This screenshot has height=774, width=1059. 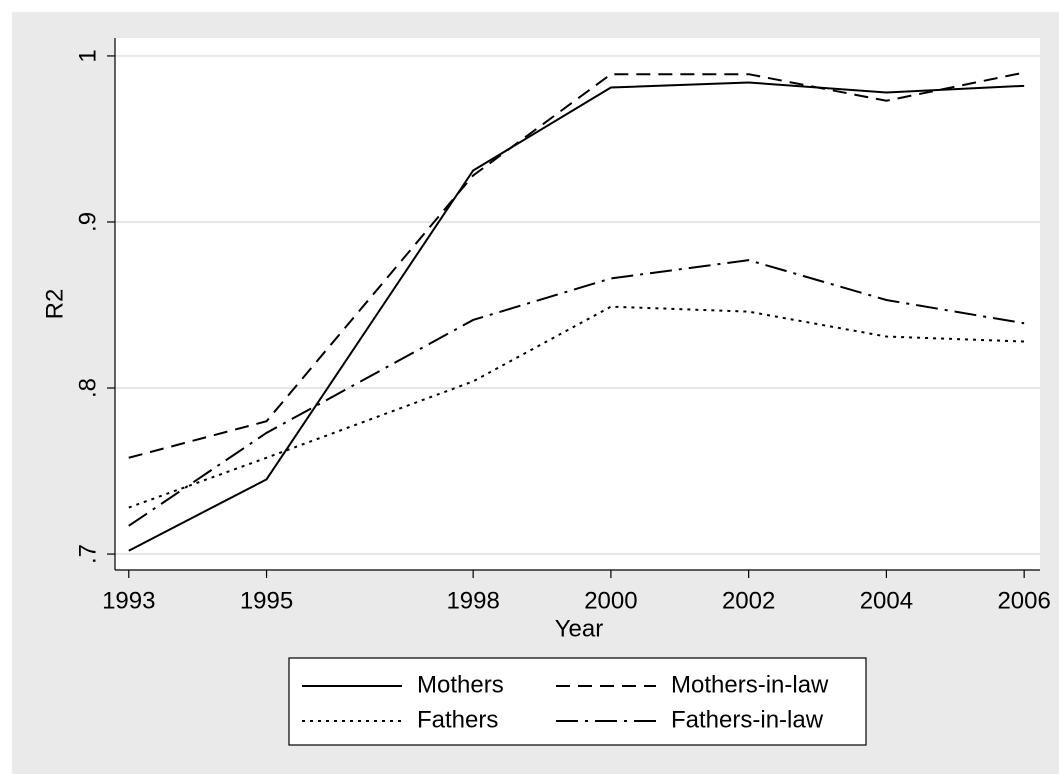 What do you see at coordinates (748, 600) in the screenshot?
I see `x-tick-label: 2002` at bounding box center [748, 600].